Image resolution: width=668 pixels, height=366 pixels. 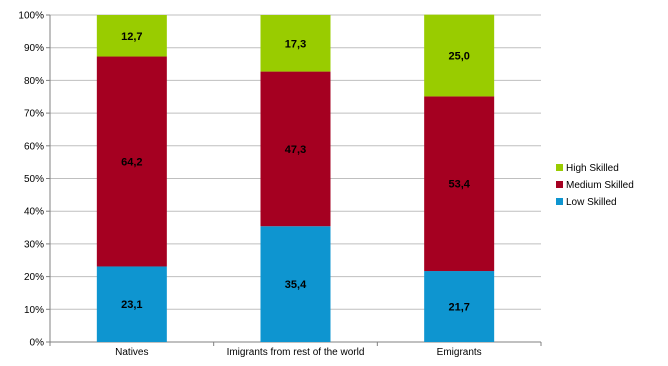 I want to click on legend-label: High Skilled, so click(x=592, y=168).